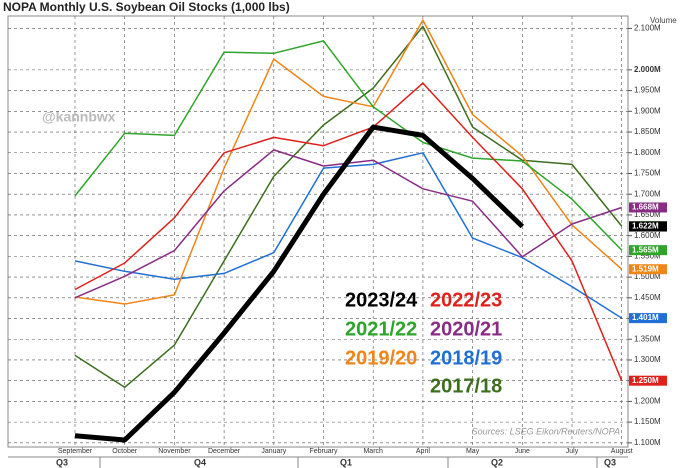 This screenshot has width=680, height=468. Describe the element at coordinates (647, 235) in the screenshot. I see `y-tick-label: 1.600M` at that location.